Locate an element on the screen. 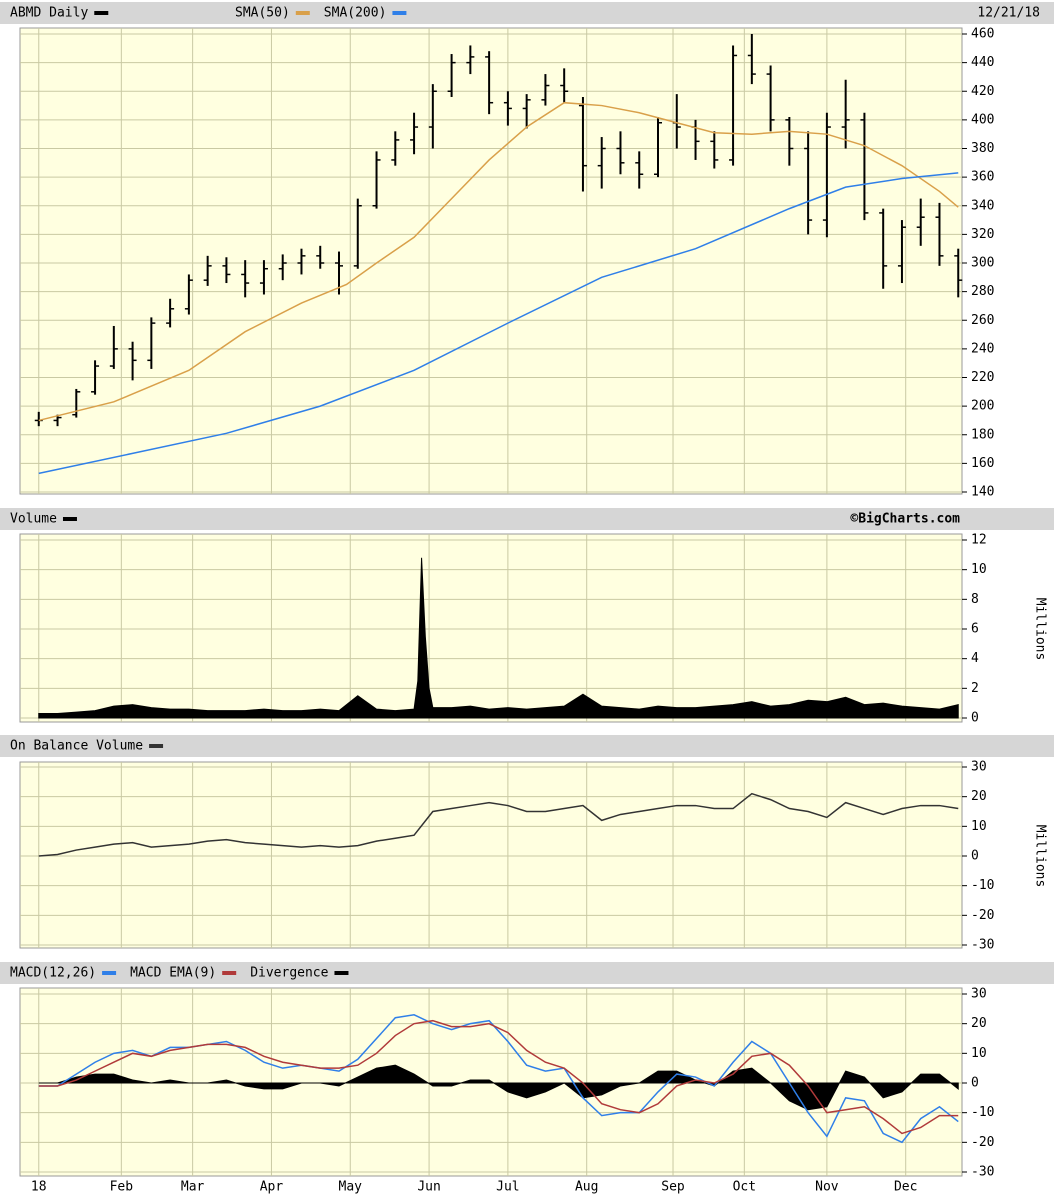 This screenshot has width=1054, height=1200. y-tick-label: 12 is located at coordinates (979, 540).